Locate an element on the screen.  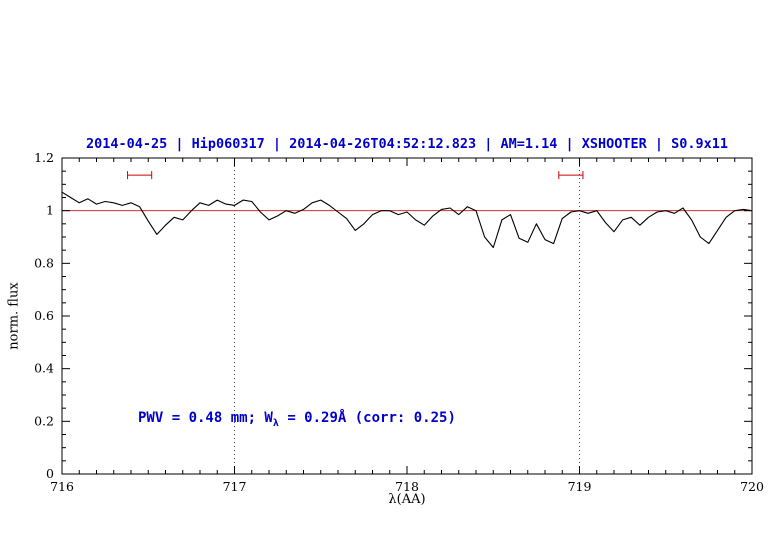
svg-text: 1.2 is located at coordinates (44, 157).